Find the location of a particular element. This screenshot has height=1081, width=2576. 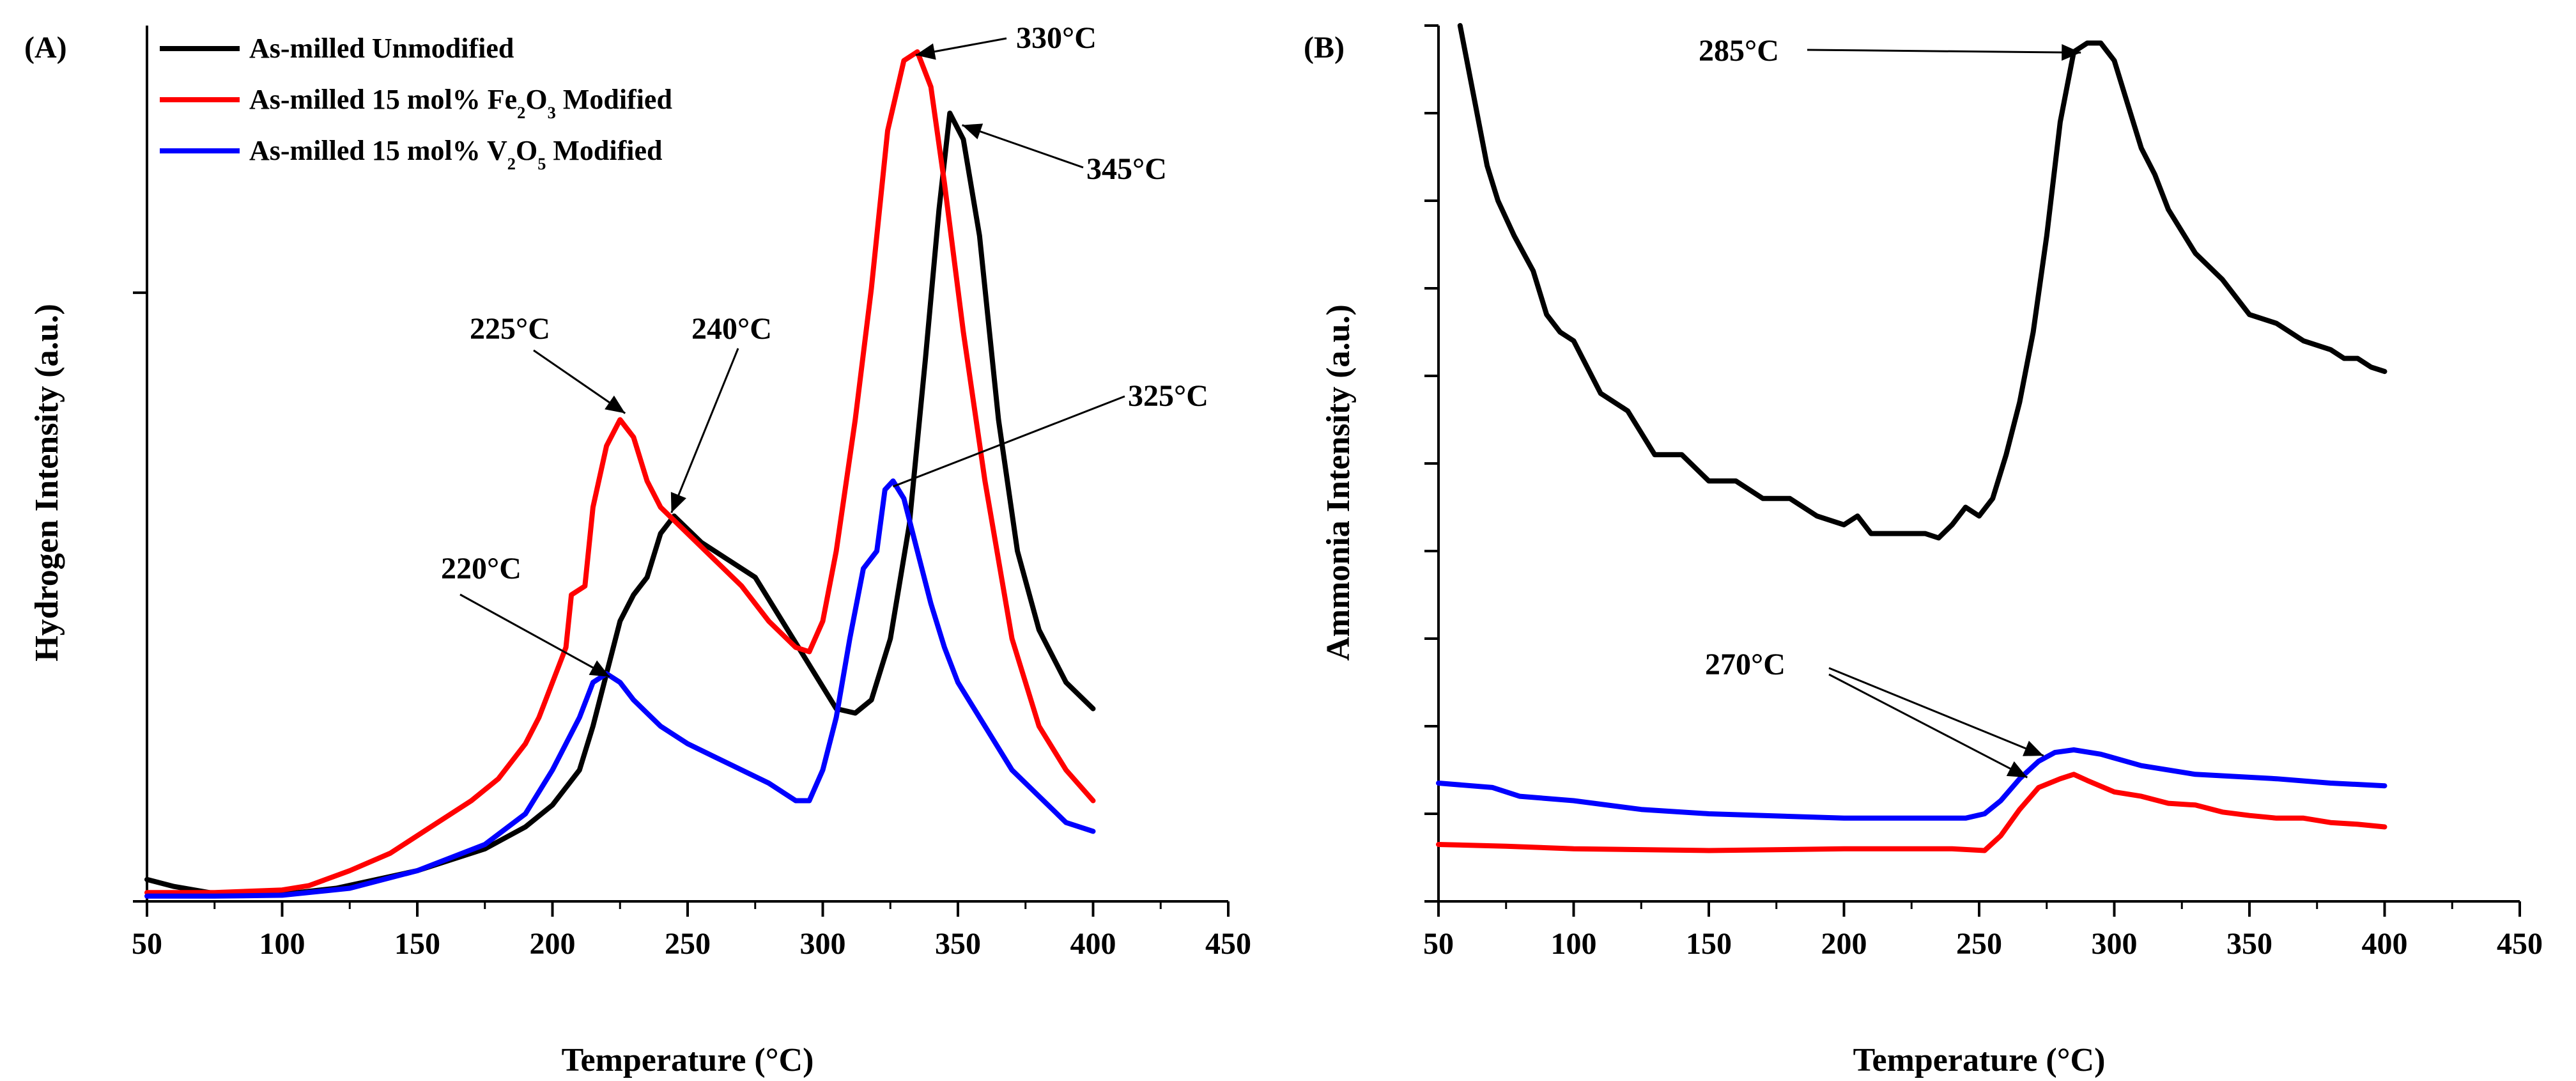

annotation-270-arrow-b-head is located at coordinates (2017, 769).